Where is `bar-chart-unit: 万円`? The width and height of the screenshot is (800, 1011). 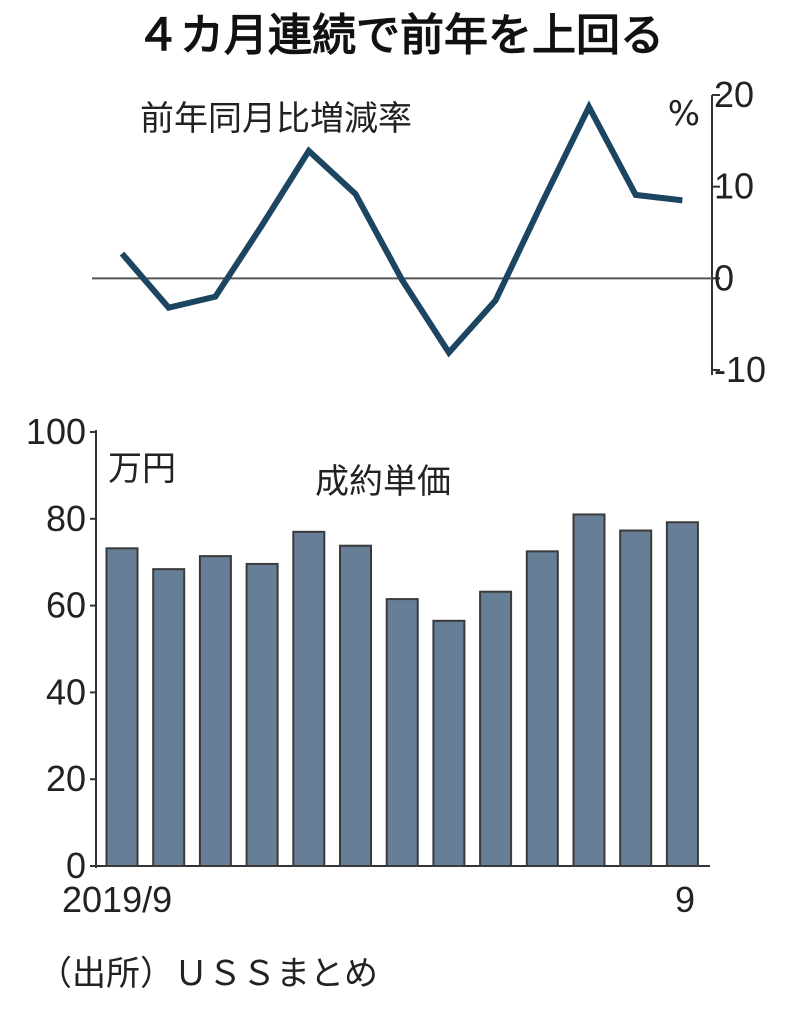
bar-chart-unit: 万円 is located at coordinates (142, 469).